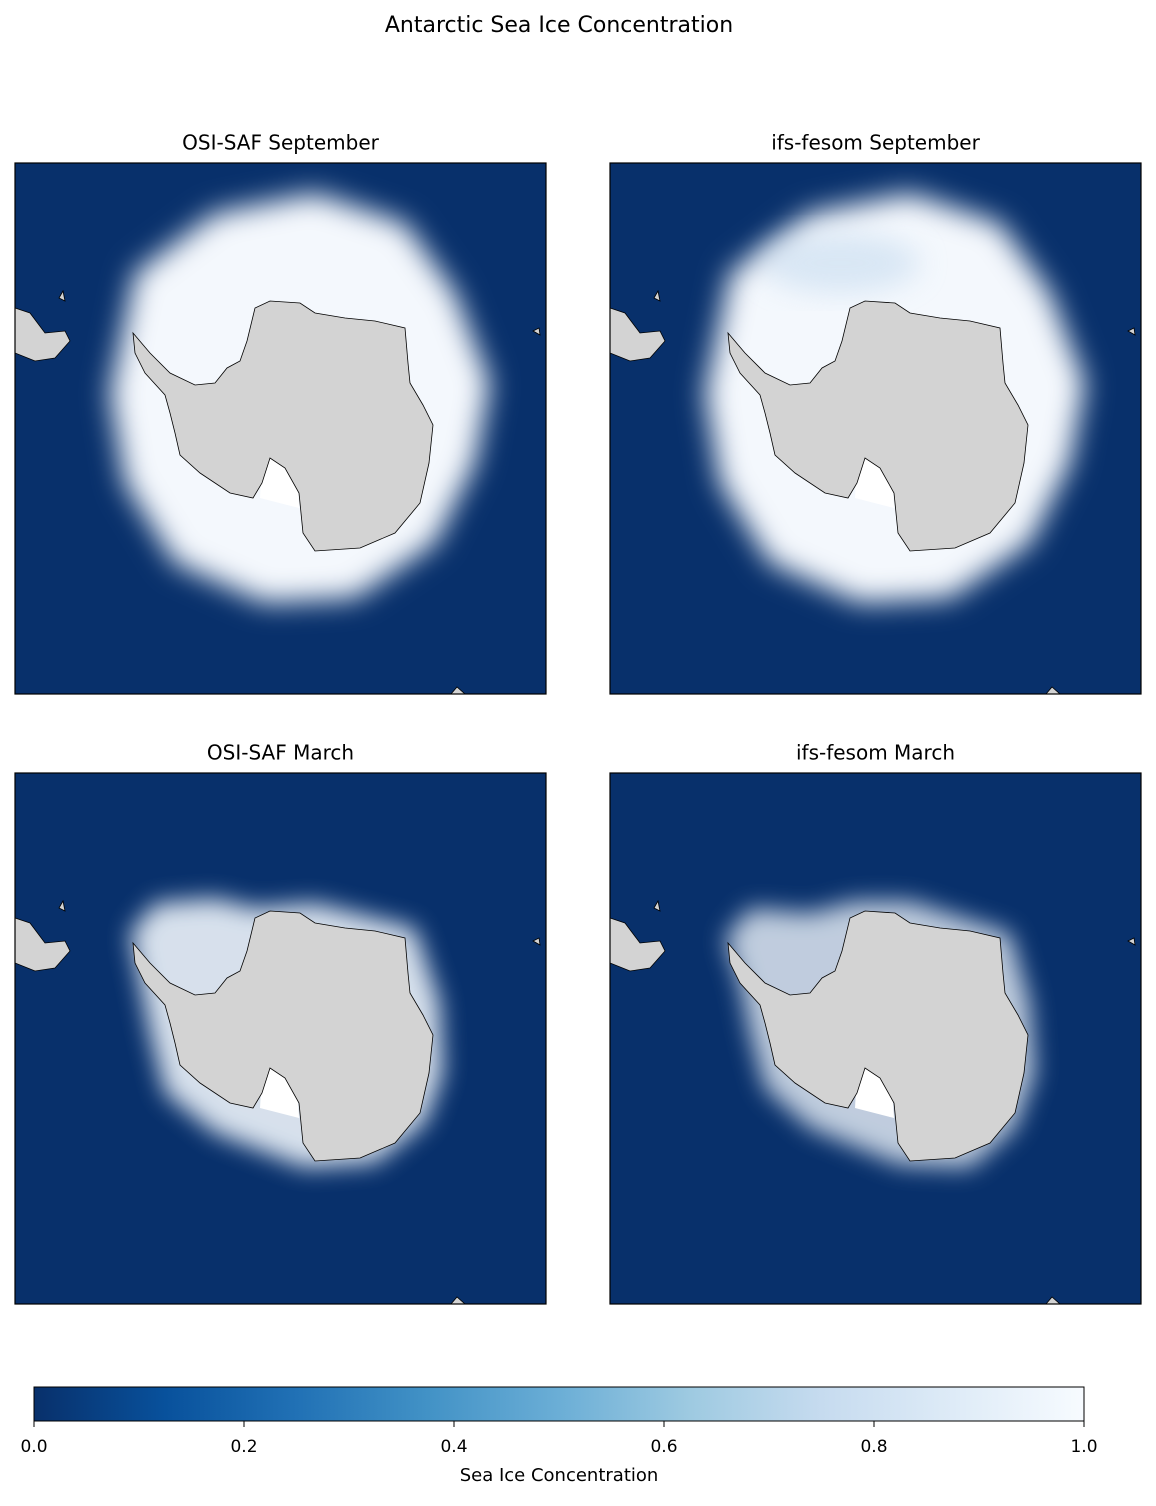 Image resolution: width=1156 pixels, height=1506 pixels. I want to click on panel-title: ifs-fesom September, so click(875, 143).